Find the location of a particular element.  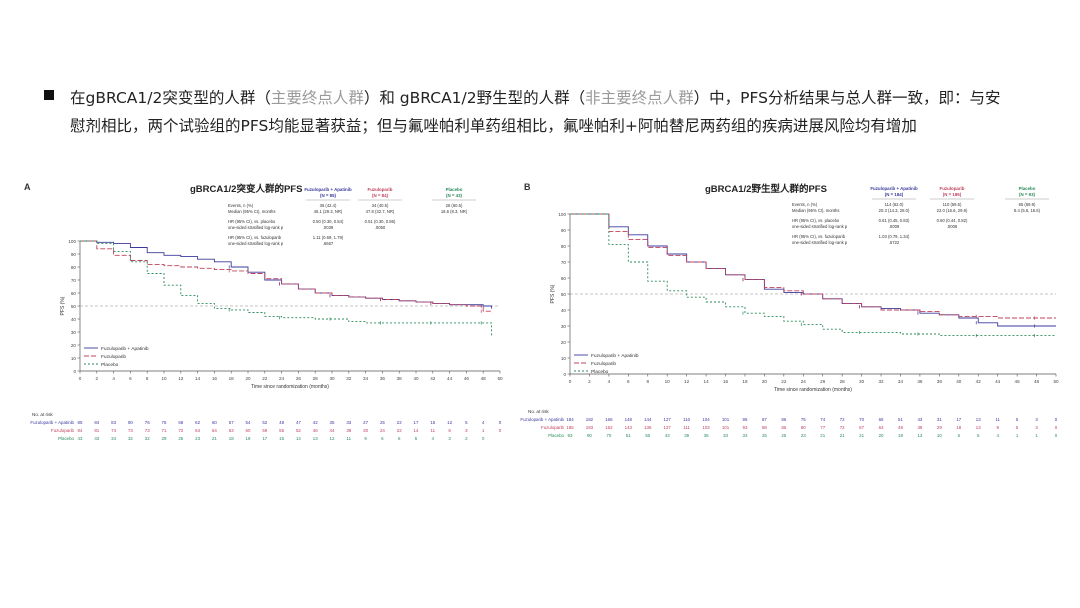

risk-count: 44 is located at coordinates (332, 430).